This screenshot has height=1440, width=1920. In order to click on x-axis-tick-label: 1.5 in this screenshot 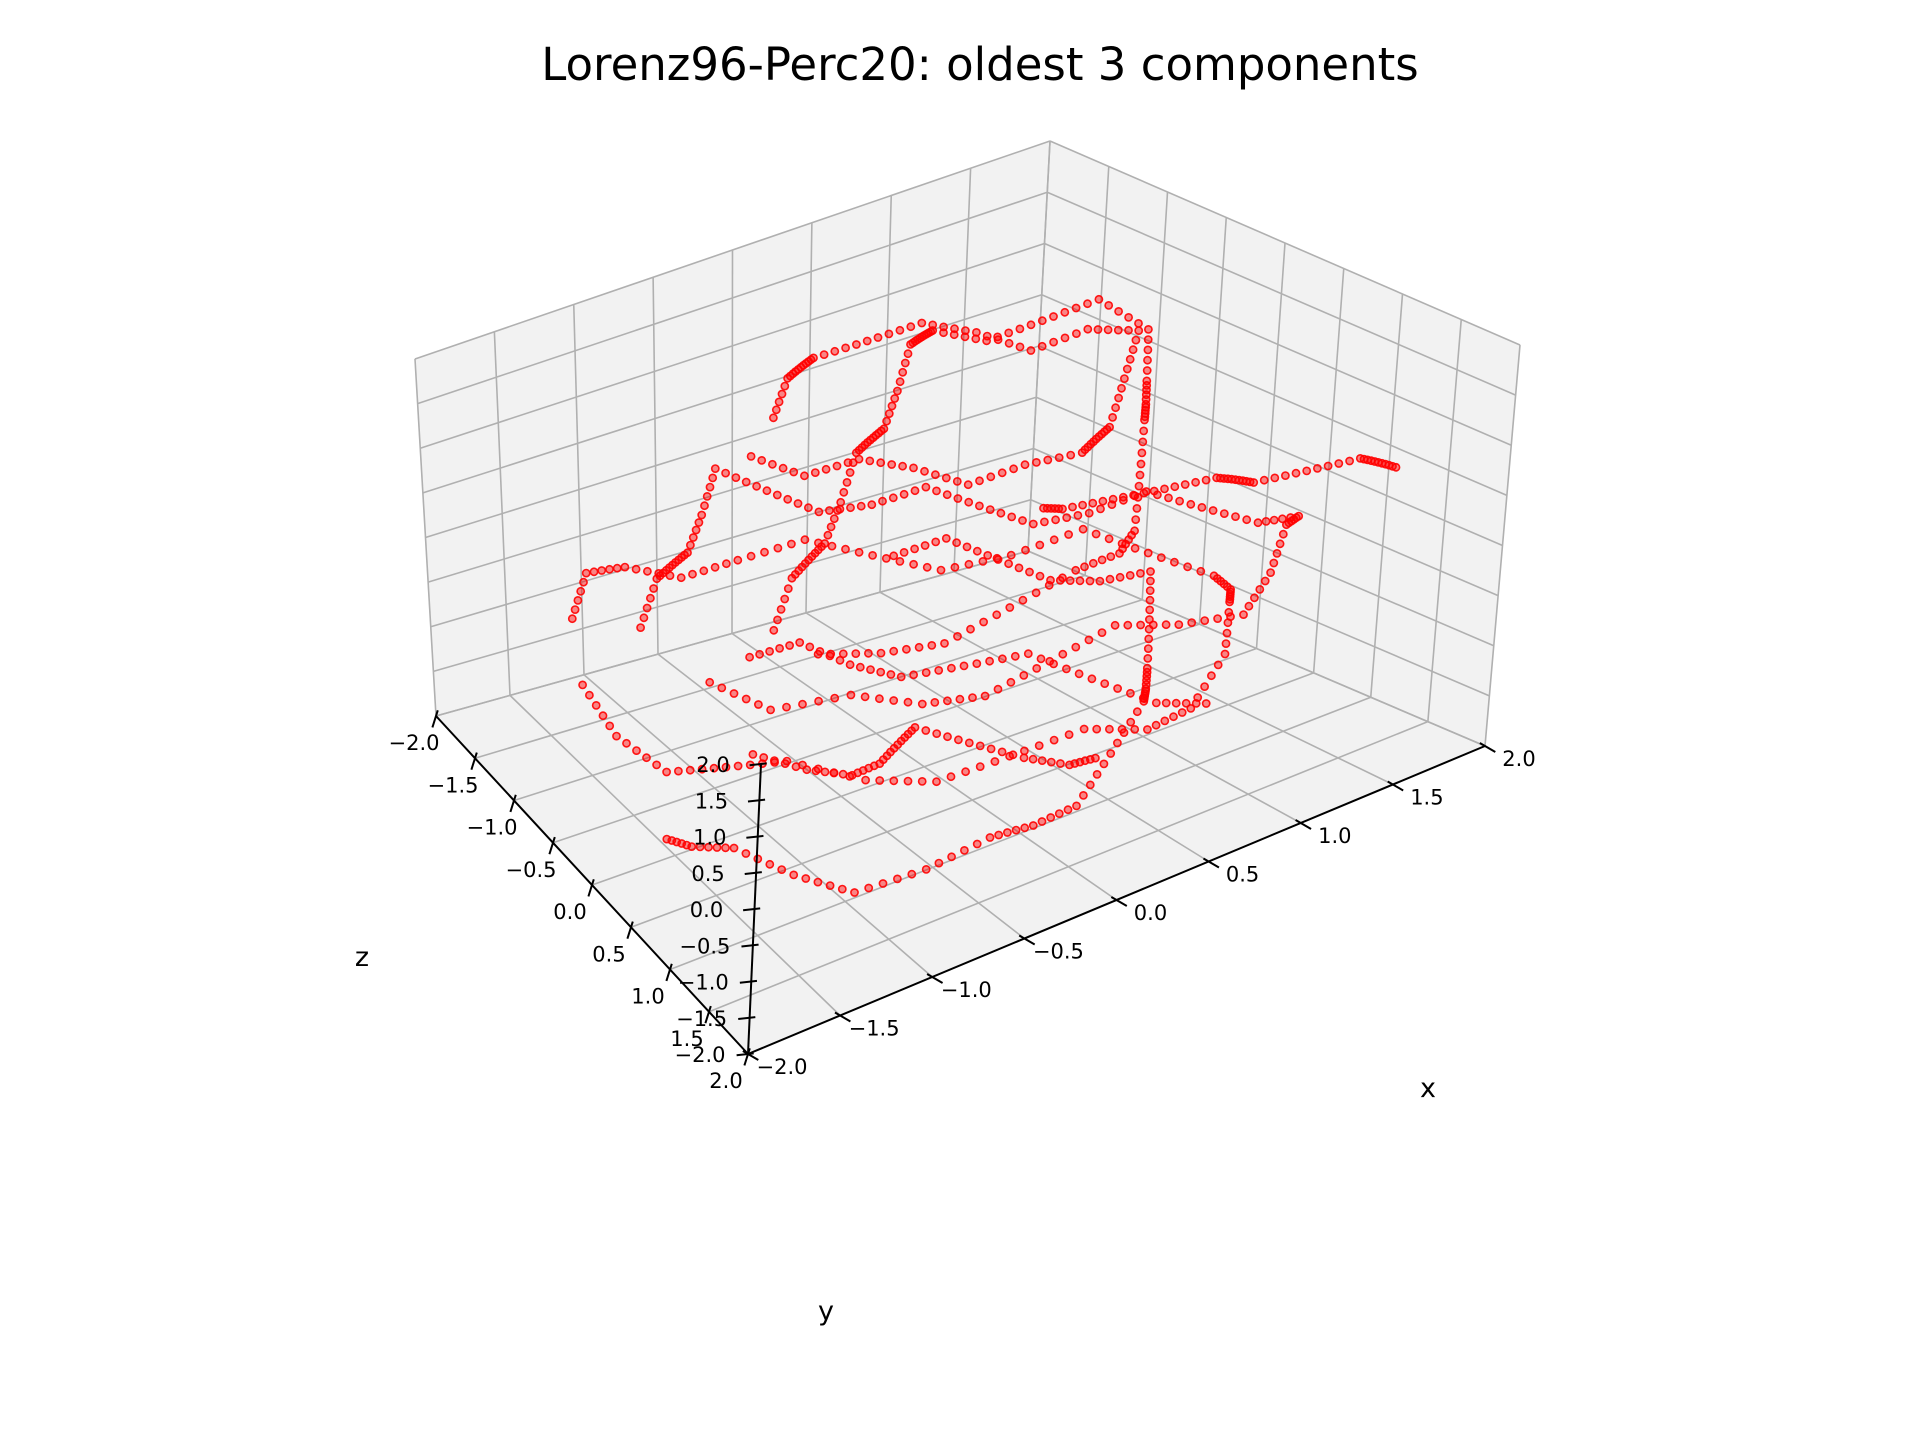, I will do `click(1426, 798)`.